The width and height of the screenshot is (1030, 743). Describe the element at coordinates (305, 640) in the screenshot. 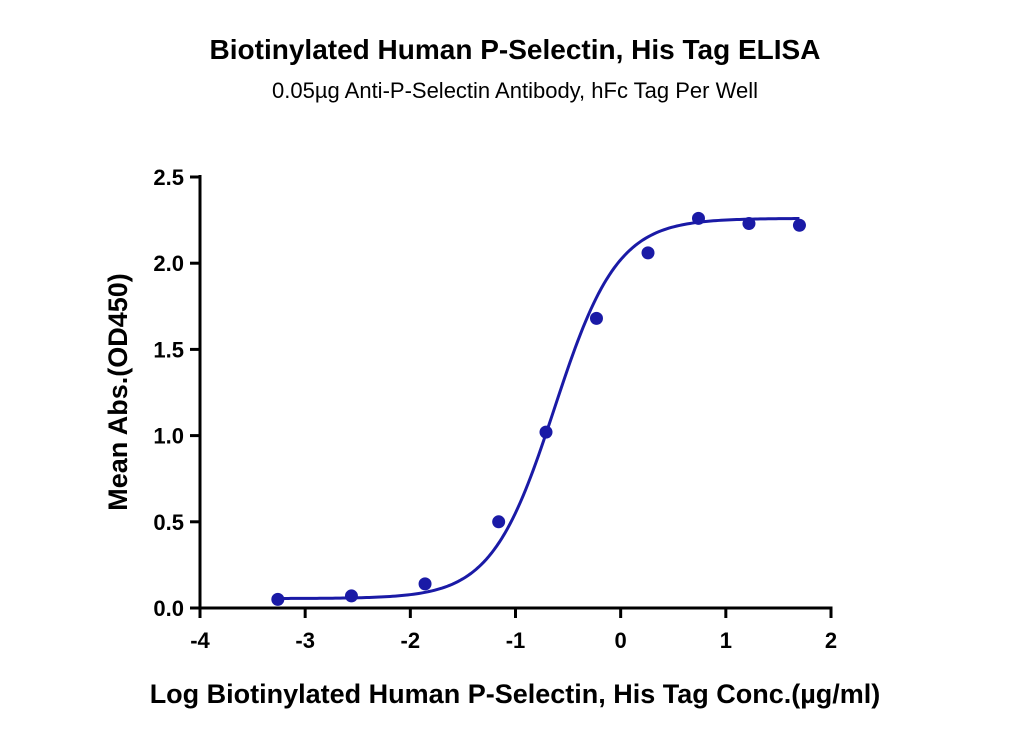

I see `x-tick-label: -3` at that location.